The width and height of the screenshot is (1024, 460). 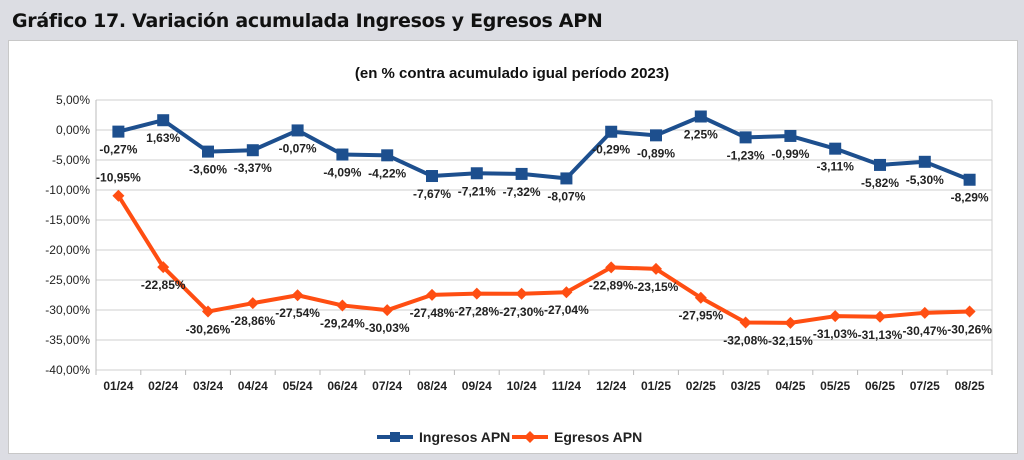 I want to click on data-label: -27,04%, so click(x=566, y=310).